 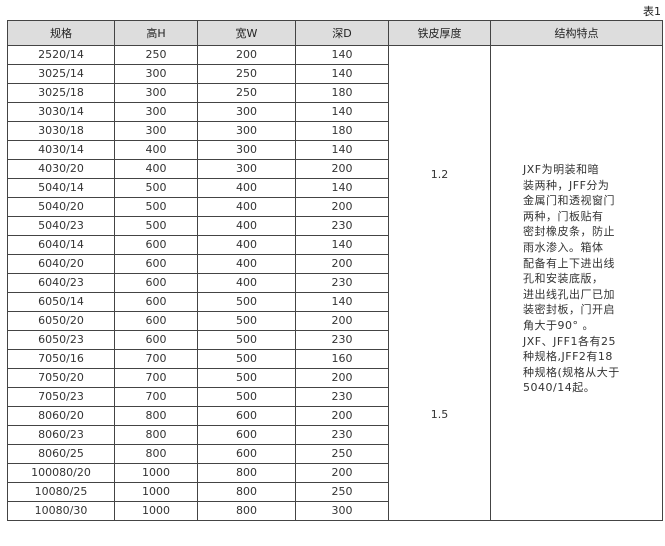 I want to click on table-cell: 6050/20, so click(x=61, y=321).